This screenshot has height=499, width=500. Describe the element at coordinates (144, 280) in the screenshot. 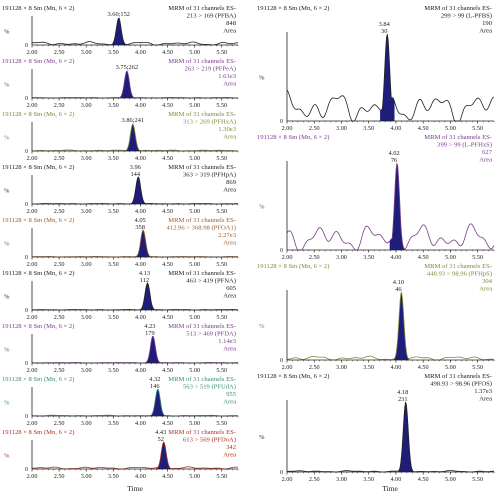

I see `peak-height-label: 112` at that location.